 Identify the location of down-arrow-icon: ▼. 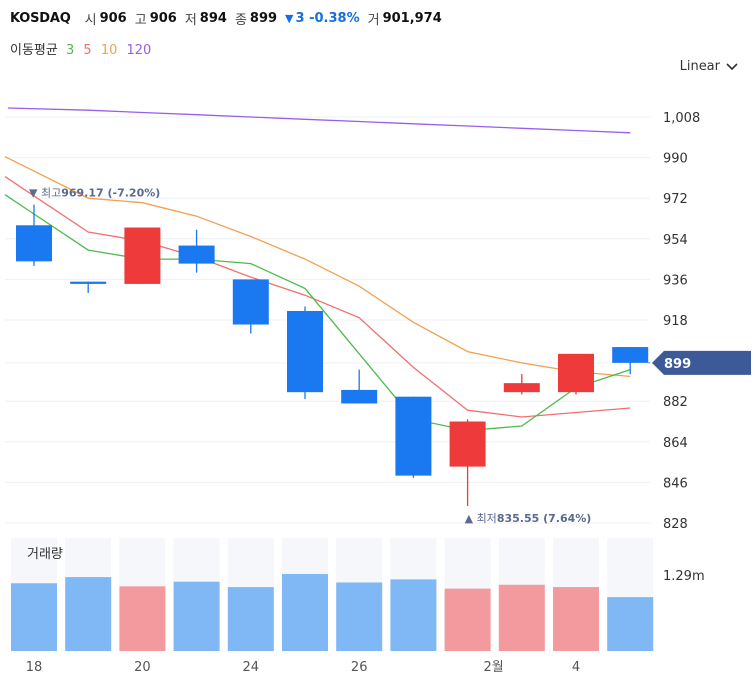
(289, 18).